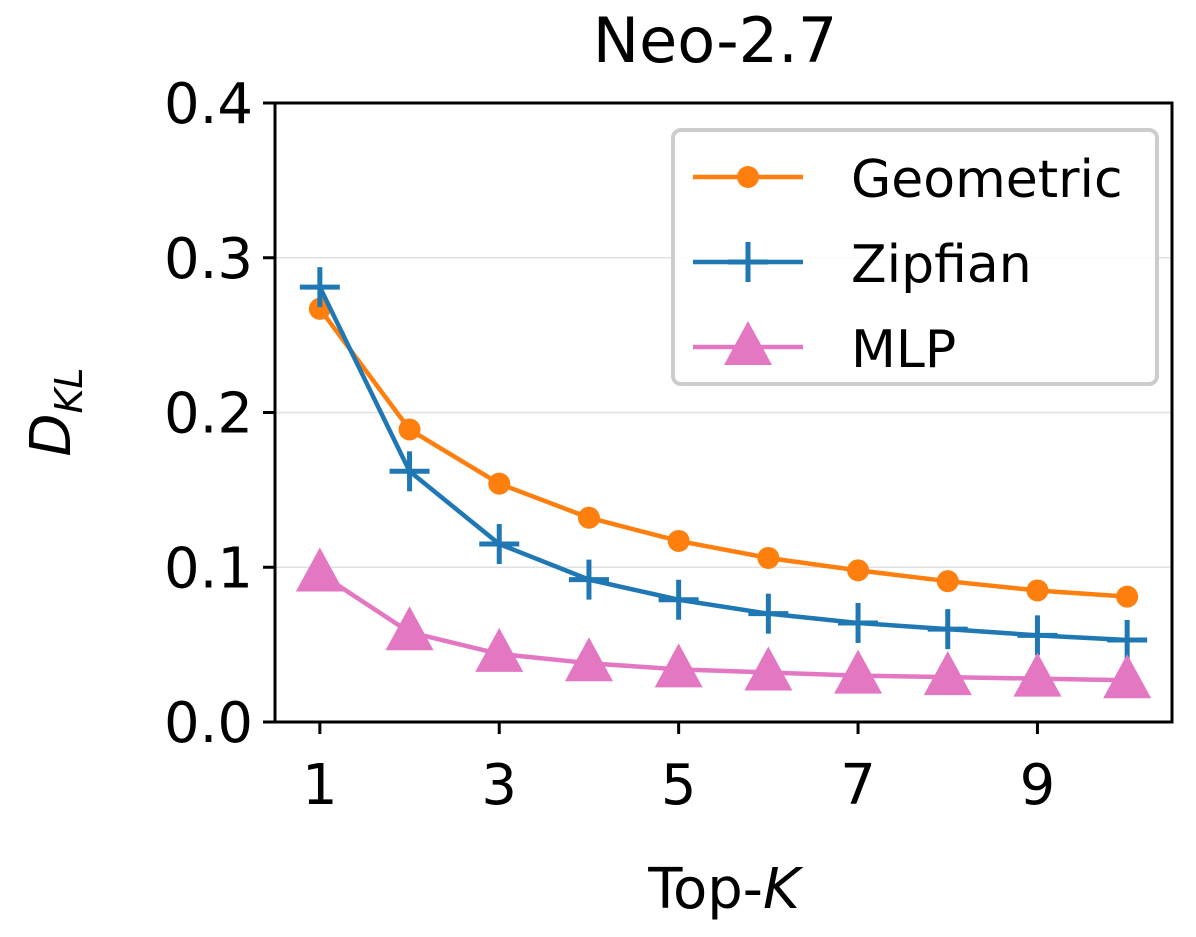  Describe the element at coordinates (208, 414) in the screenshot. I see `y-tick-label: 0.2` at that location.